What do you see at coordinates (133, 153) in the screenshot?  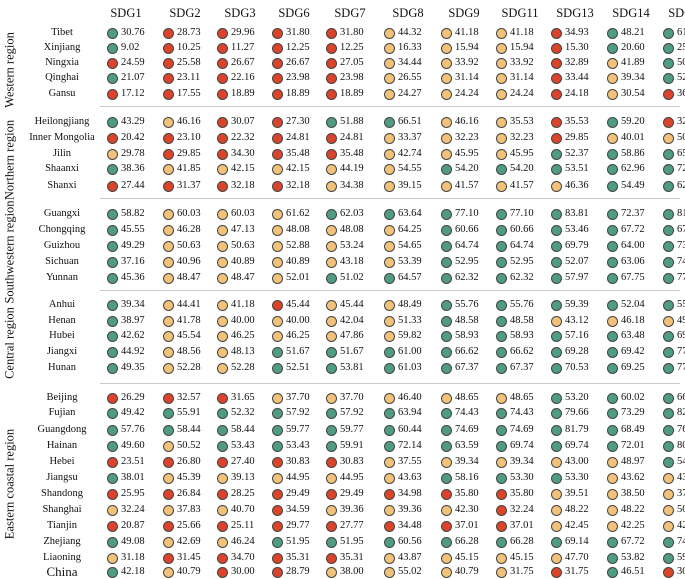 I see `score-value: 29.78` at bounding box center [133, 153].